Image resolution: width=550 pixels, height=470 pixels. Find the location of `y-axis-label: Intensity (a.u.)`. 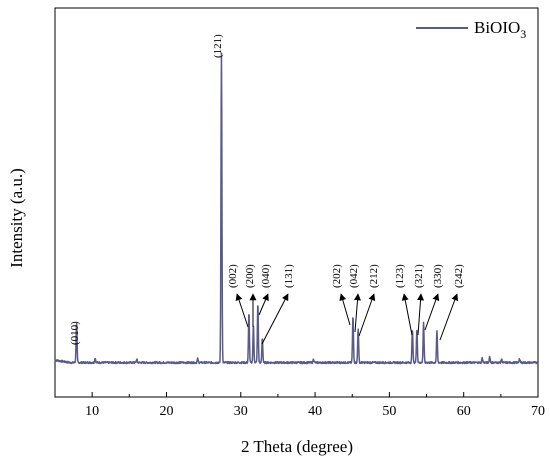

y-axis-label: Intensity (a.u.) is located at coordinates (16, 218).